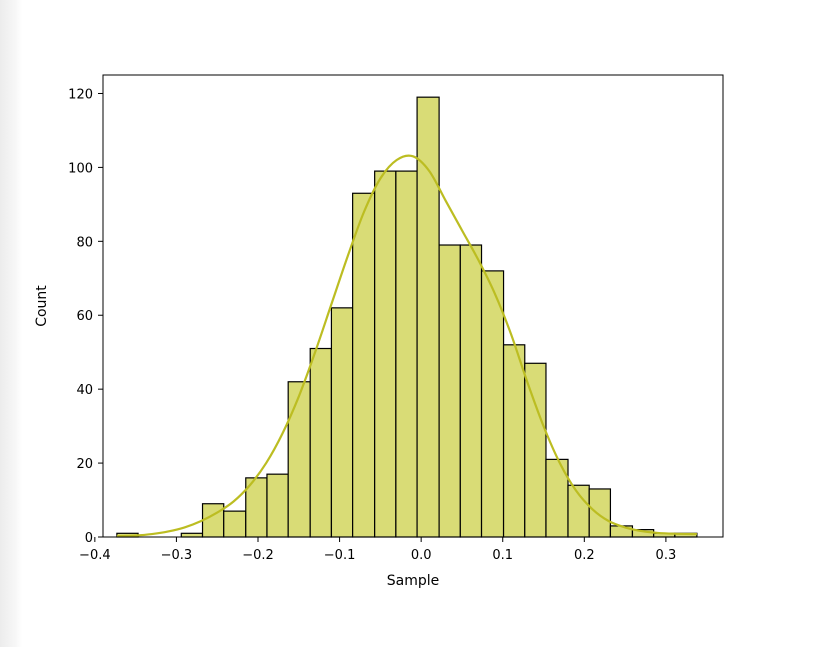  Describe the element at coordinates (80, 94) in the screenshot. I see `y-tick-label-6: 120` at that location.